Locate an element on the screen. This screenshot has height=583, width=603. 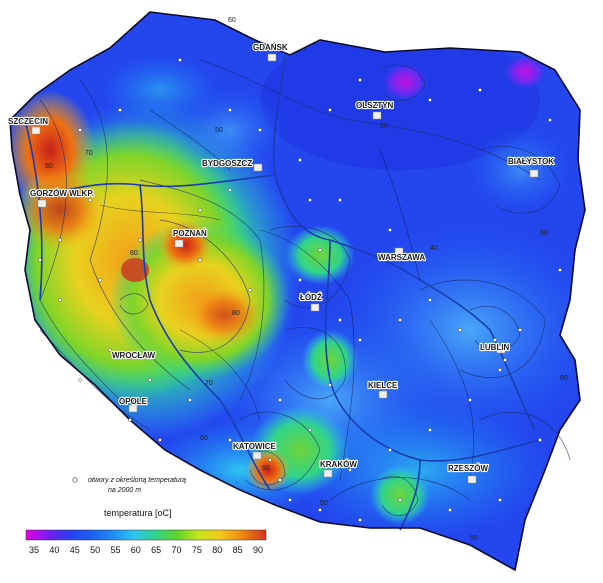
city-label-rzeszow: RZESZÓW is located at coordinates (468, 468).